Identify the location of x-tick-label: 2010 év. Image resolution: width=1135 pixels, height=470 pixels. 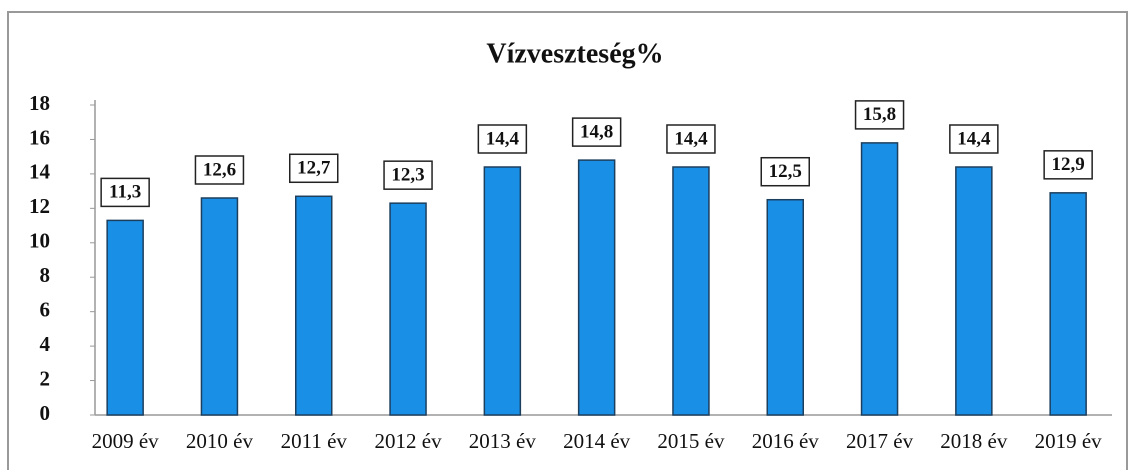
(220, 441).